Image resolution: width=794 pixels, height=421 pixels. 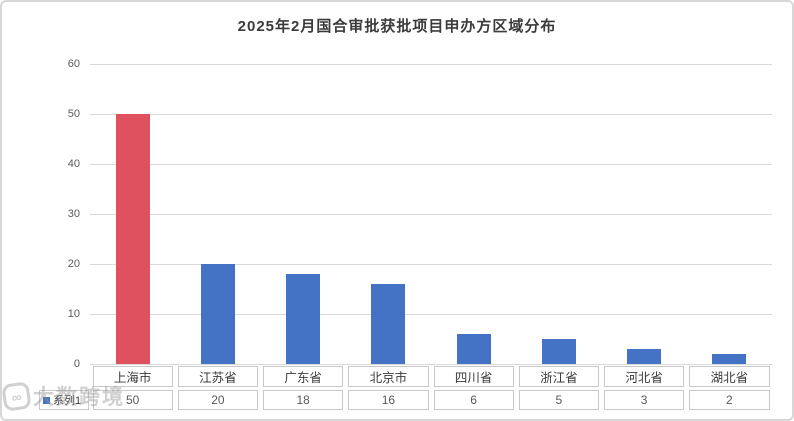 I want to click on y-axis-tick-label: 60, so click(x=73, y=64).